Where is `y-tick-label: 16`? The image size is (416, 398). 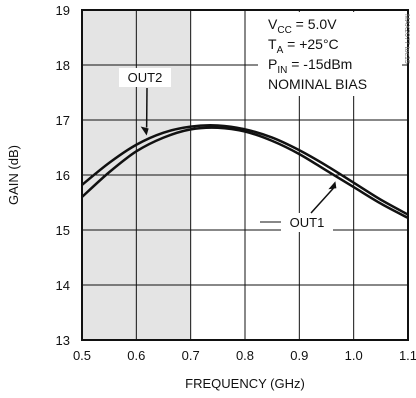 y-tick-label: 16 is located at coordinates (63, 175).